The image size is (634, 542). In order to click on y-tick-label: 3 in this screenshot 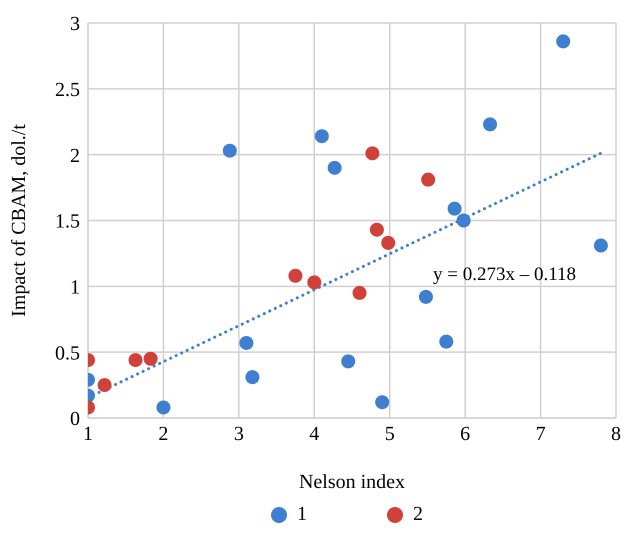, I will do `click(75, 24)`.